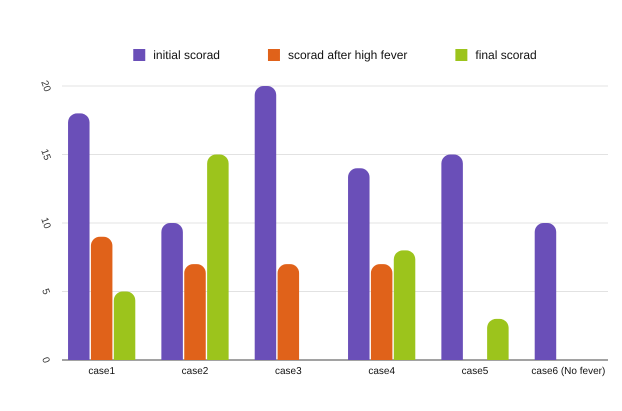  I want to click on y-tick-label: 0, so click(45, 361).